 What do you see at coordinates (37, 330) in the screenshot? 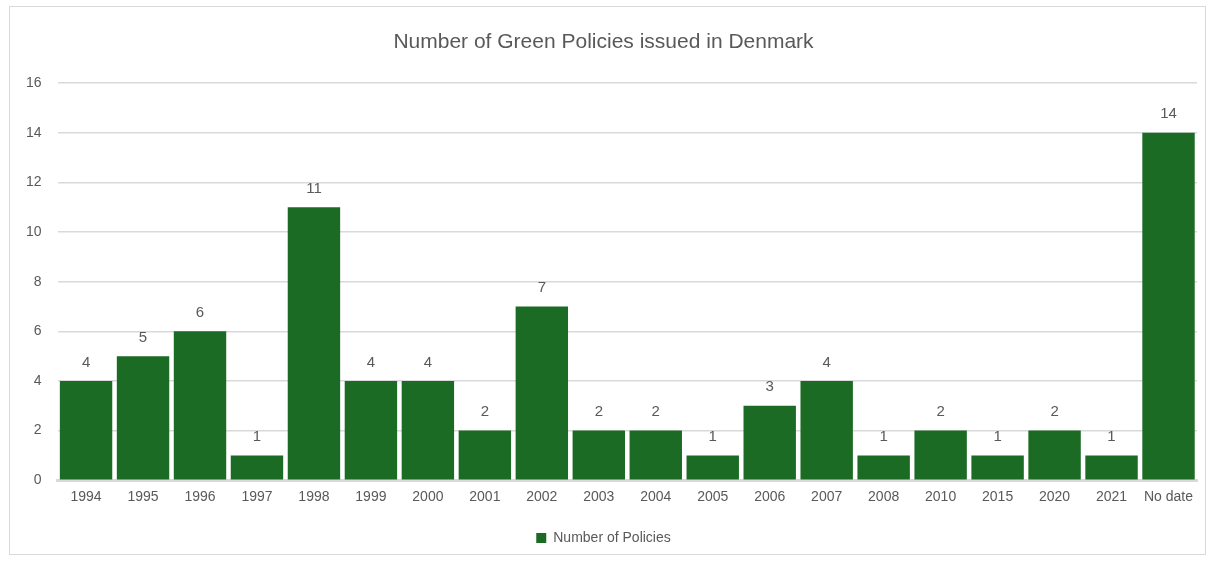
I see `y-tick-label: 6` at bounding box center [37, 330].